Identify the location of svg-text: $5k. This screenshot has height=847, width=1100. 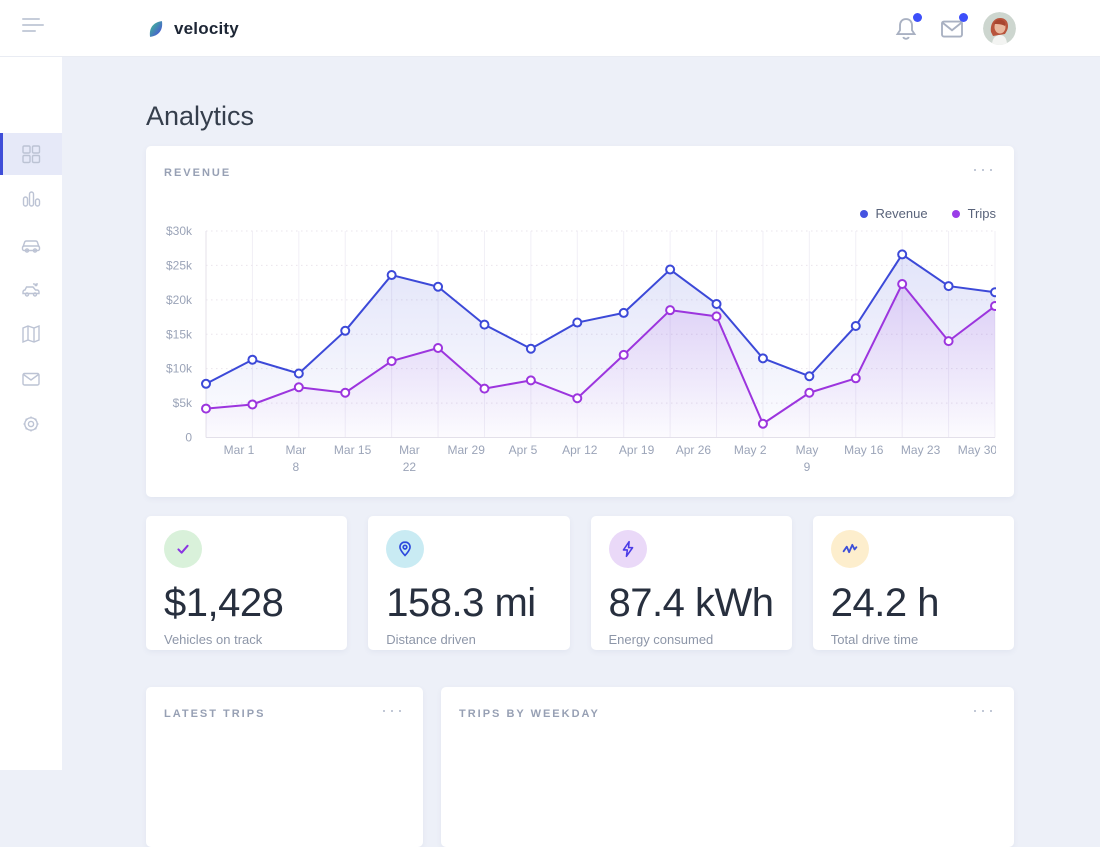
(183, 403).